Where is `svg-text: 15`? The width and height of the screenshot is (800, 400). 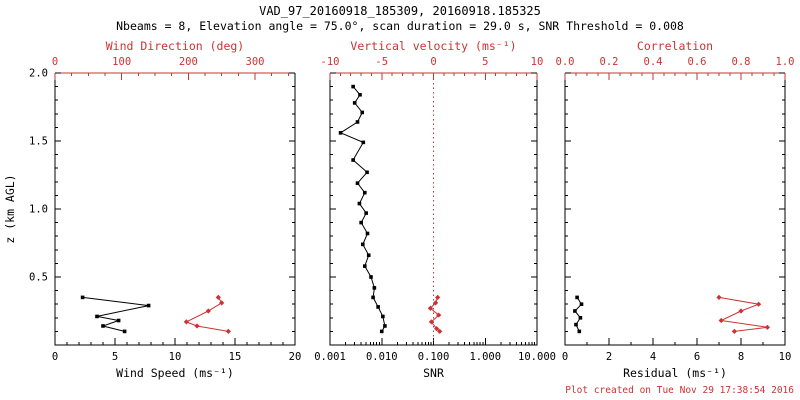 svg-text: 15 is located at coordinates (235, 357).